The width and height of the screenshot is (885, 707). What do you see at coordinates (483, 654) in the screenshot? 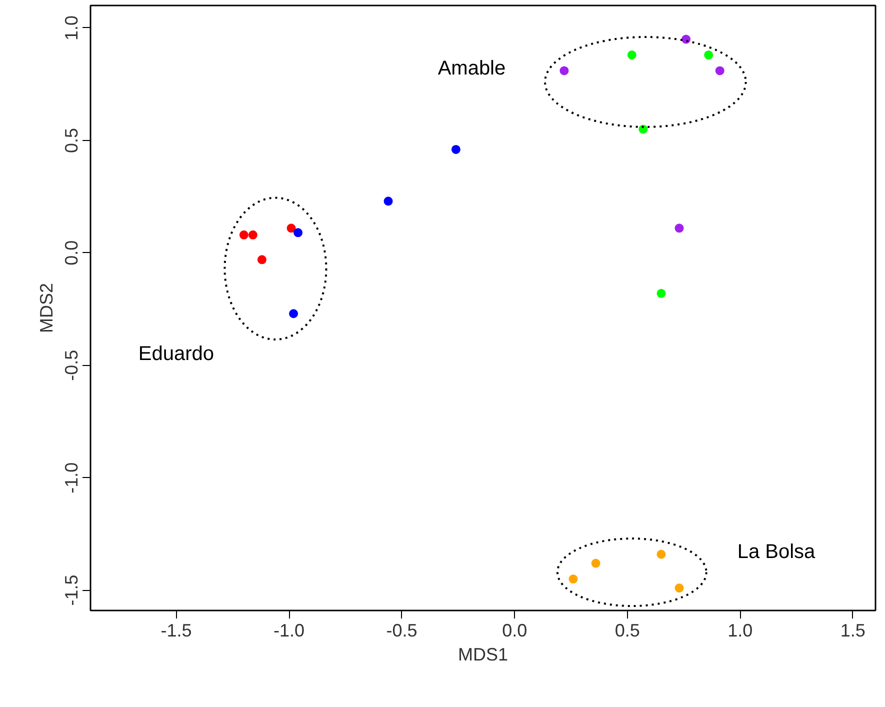
I see `x-axis-title: MDS1` at bounding box center [483, 654].